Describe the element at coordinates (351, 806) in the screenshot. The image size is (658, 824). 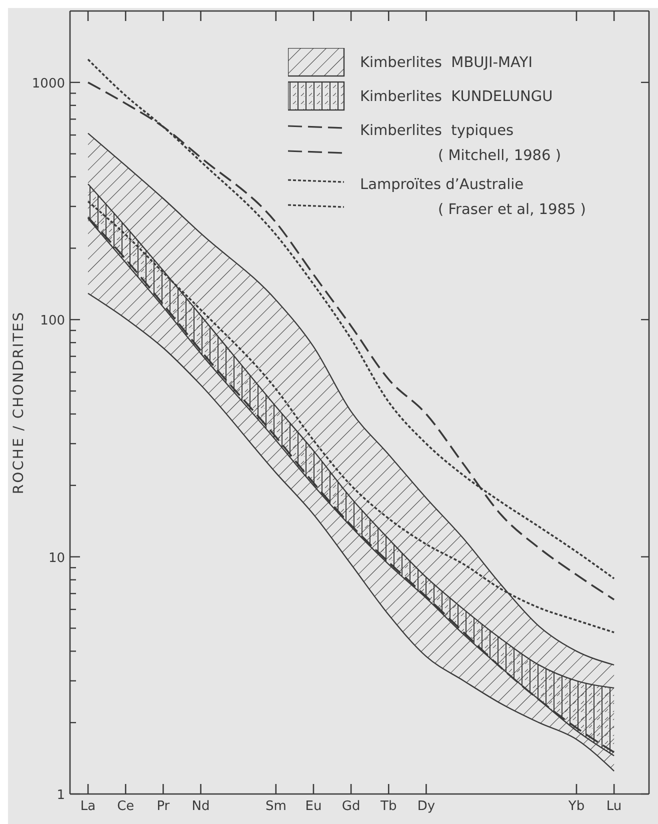
I see `x-tick-label: Gd` at that location.